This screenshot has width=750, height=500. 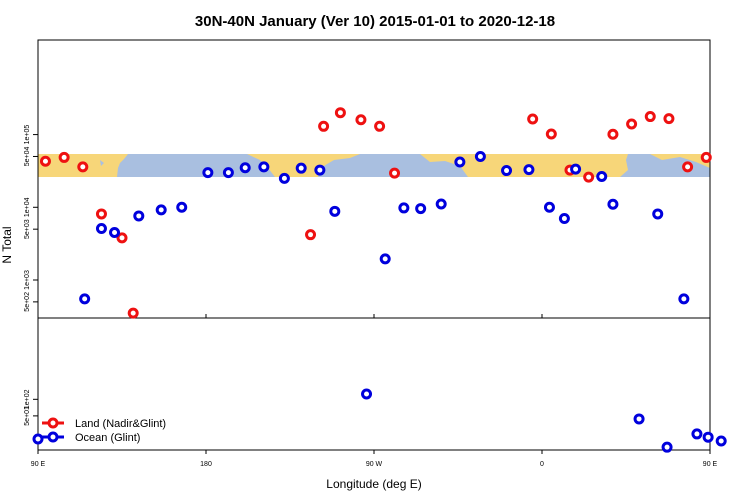 What do you see at coordinates (120, 424) in the screenshot?
I see `legend-label-land: Land (Nadir&Glint)` at bounding box center [120, 424].